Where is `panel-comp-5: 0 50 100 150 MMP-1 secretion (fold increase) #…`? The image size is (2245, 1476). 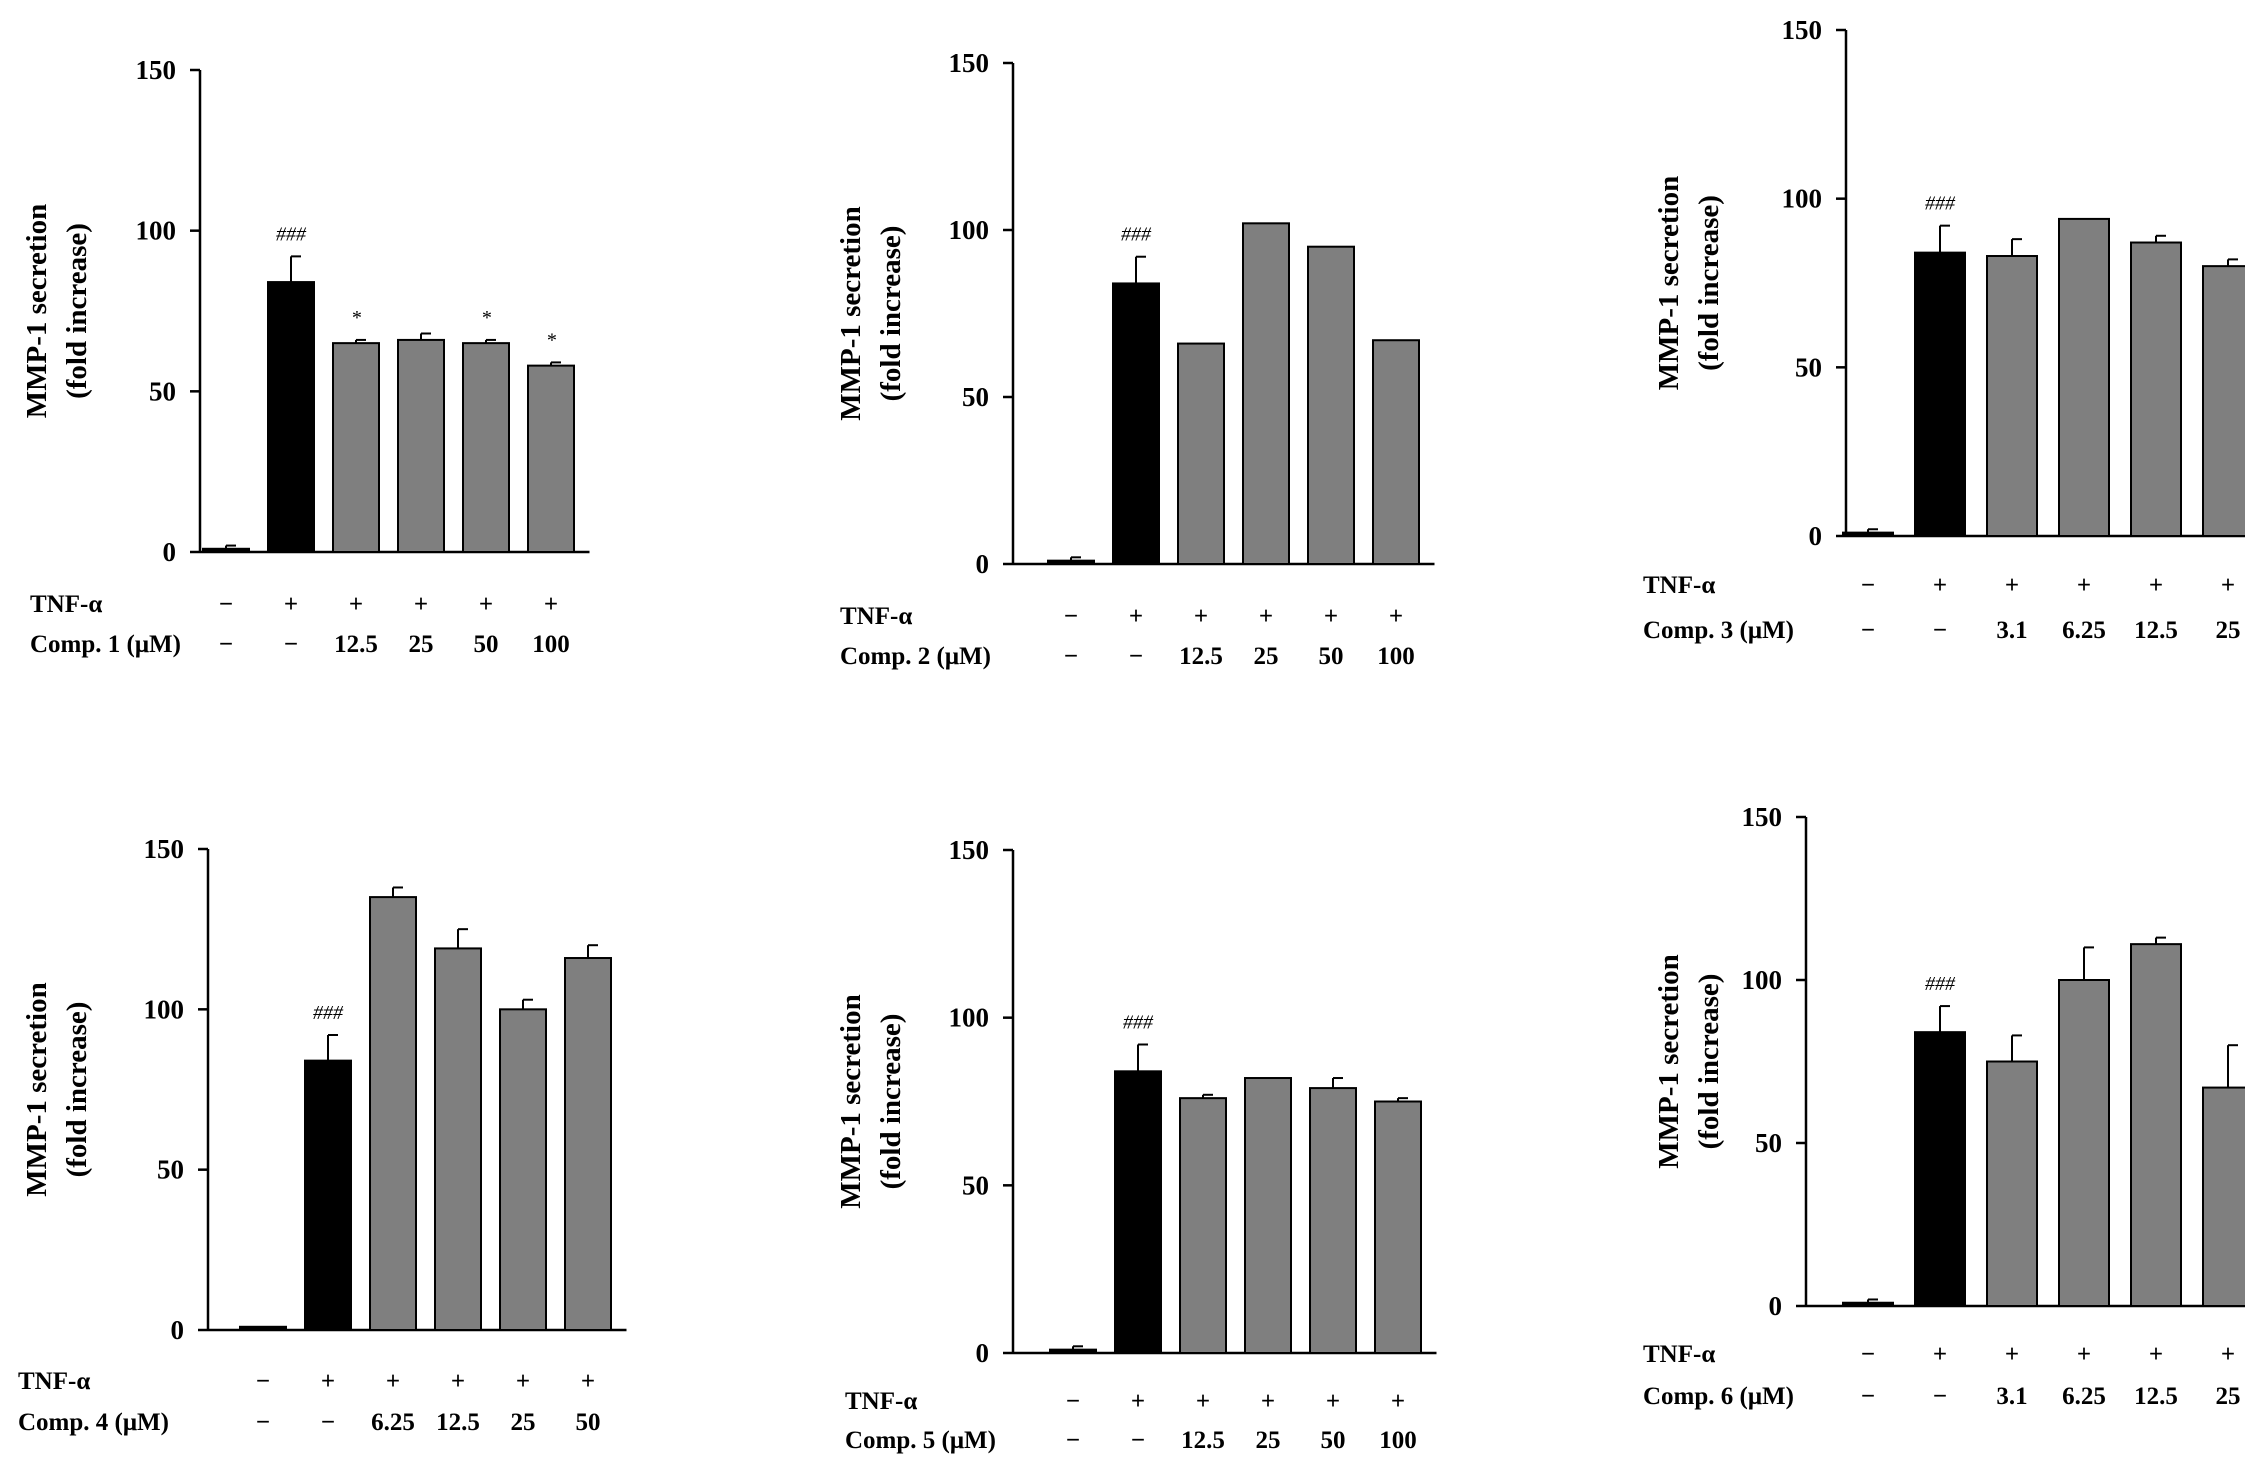 panel-comp-5: 0 50 100 150 MMP-1 secretion (fold increase) #… is located at coordinates (1136, 1144).